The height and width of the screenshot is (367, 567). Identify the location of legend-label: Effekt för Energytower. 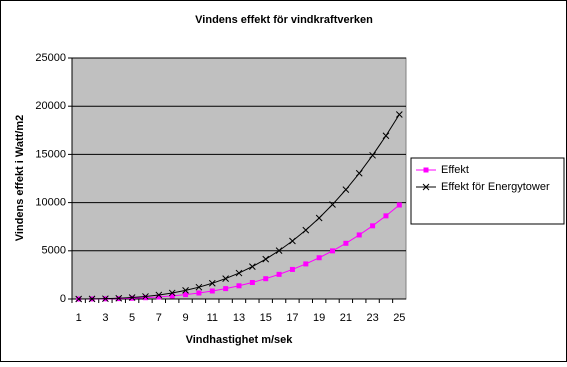
(495, 187).